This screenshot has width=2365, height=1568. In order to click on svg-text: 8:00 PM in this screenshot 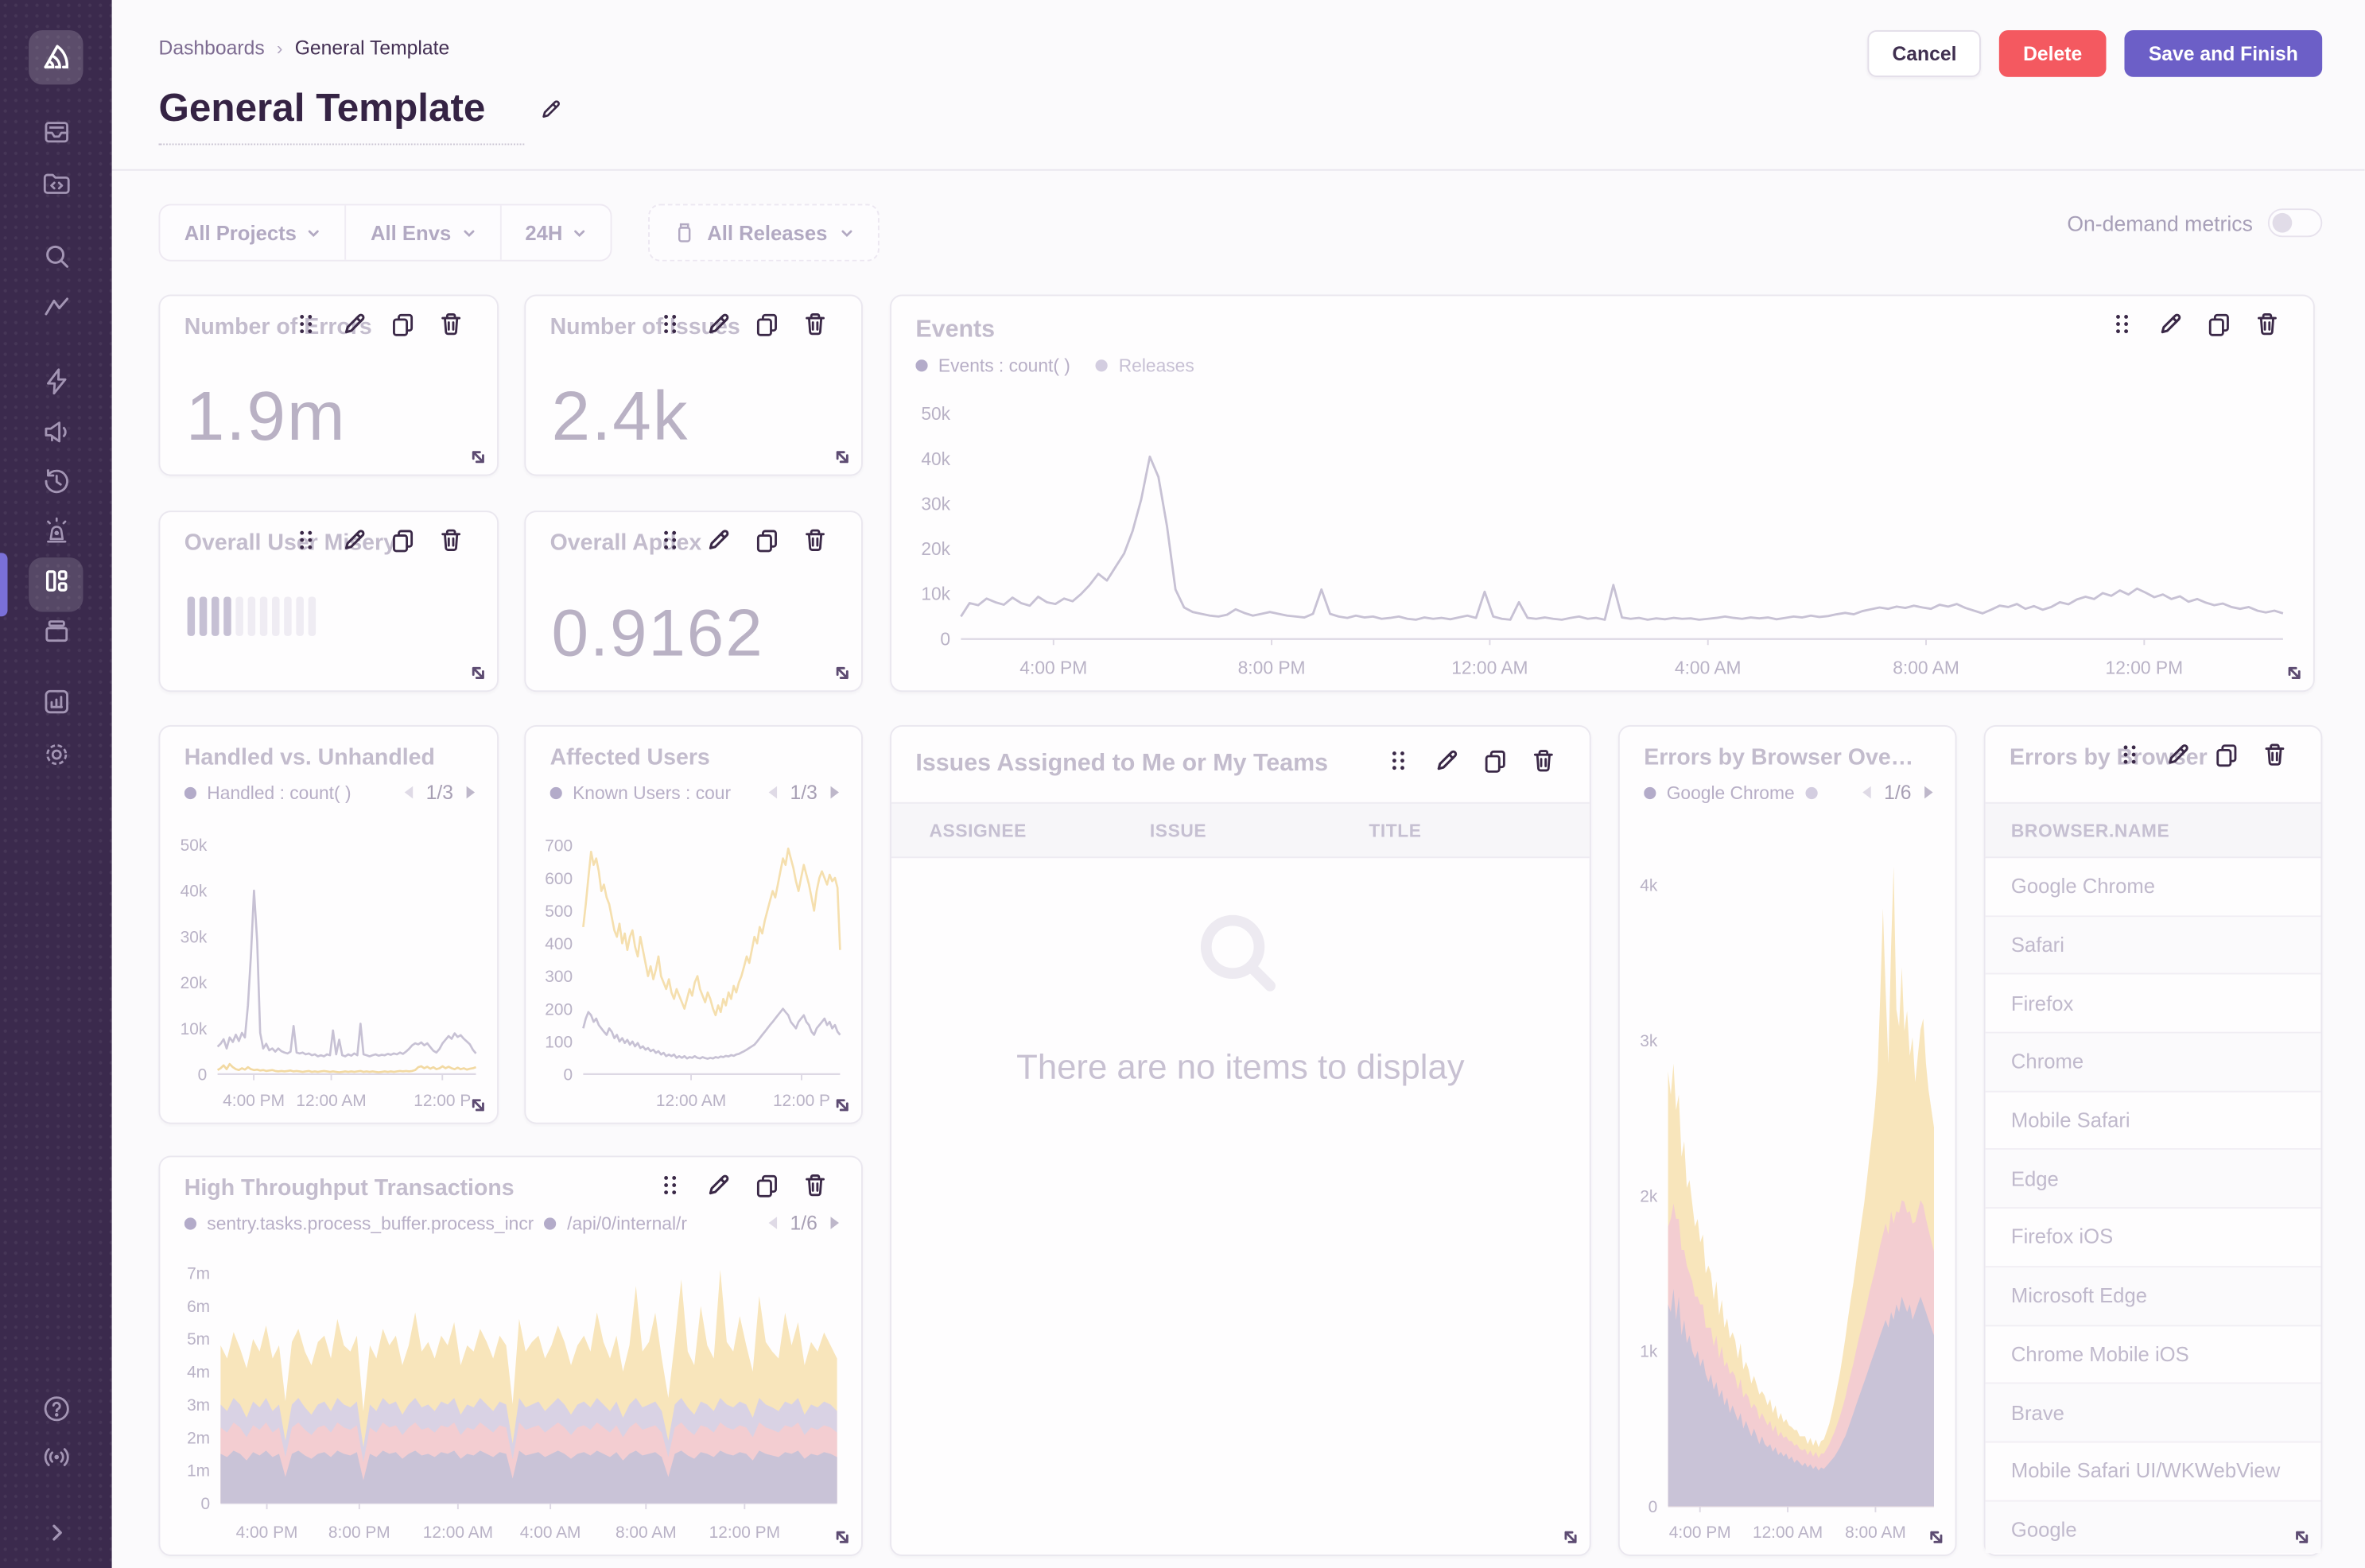, I will do `click(1272, 667)`.